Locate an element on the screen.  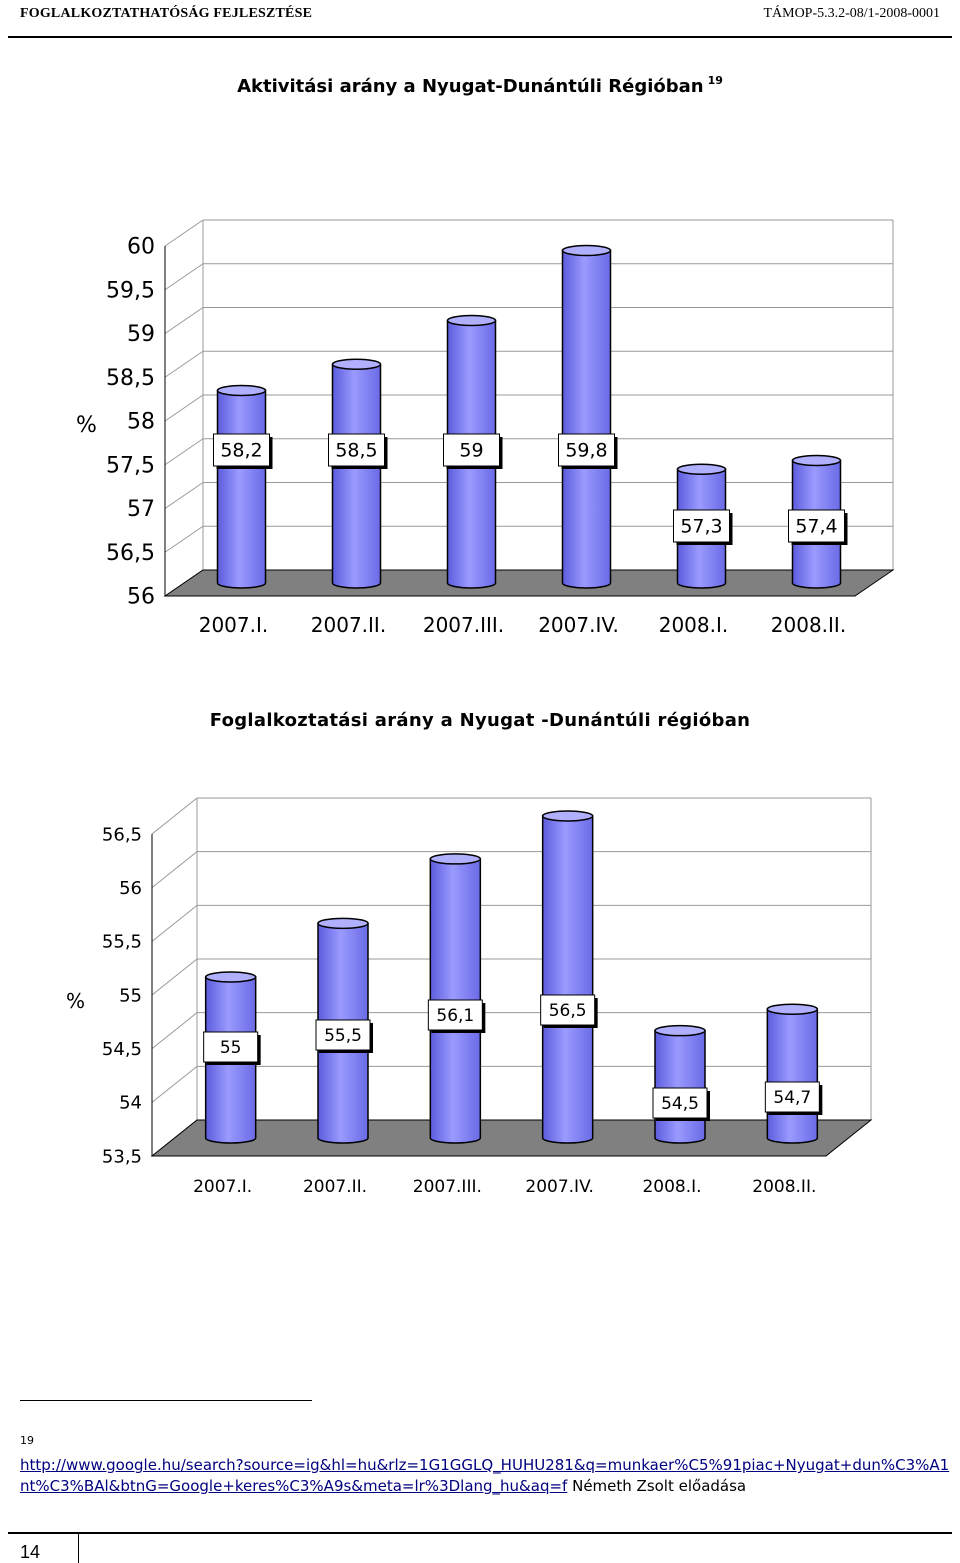
footnote-number: 19 is located at coordinates (27, 1440).